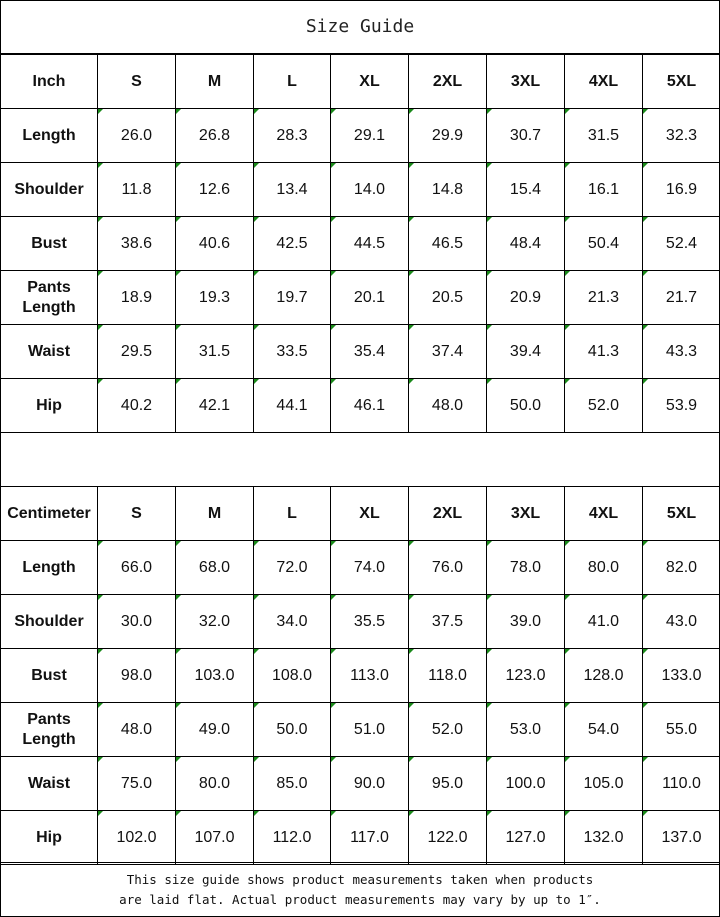  I want to click on measurement-cell: 42.1, so click(214, 405).